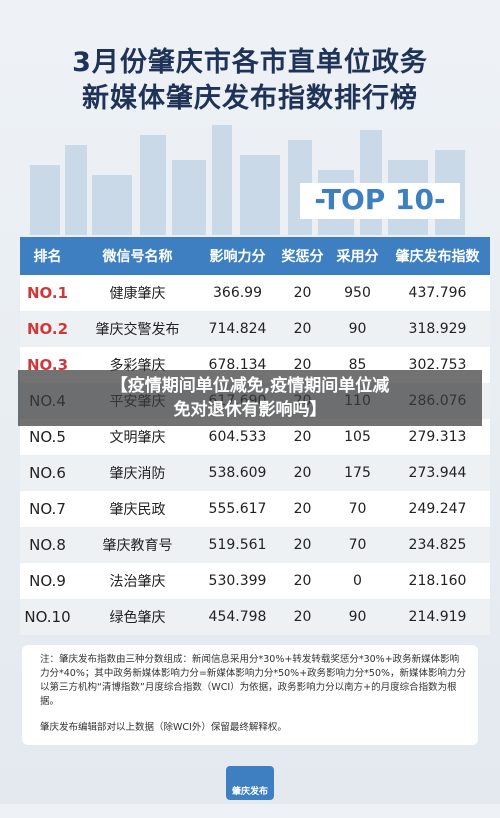 Image resolution: width=500 pixels, height=818 pixels. I want to click on title: 3月份肇庆市各市直单位政务, so click(250, 62).